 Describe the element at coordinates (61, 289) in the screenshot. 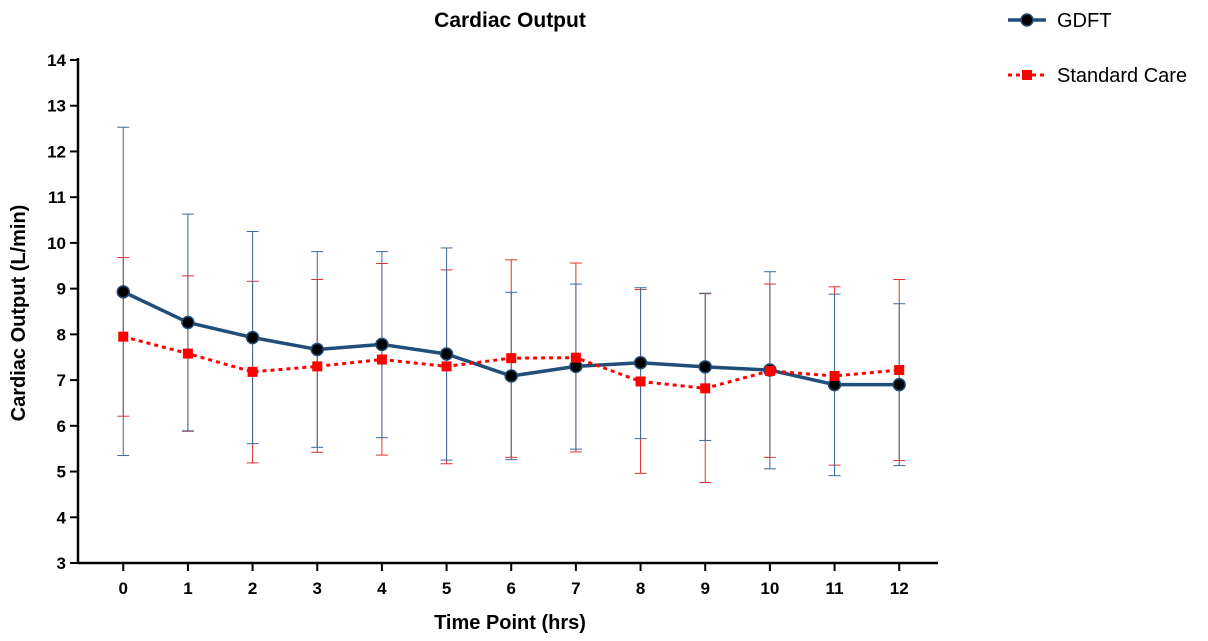

I see `y-tick-label: 9` at that location.